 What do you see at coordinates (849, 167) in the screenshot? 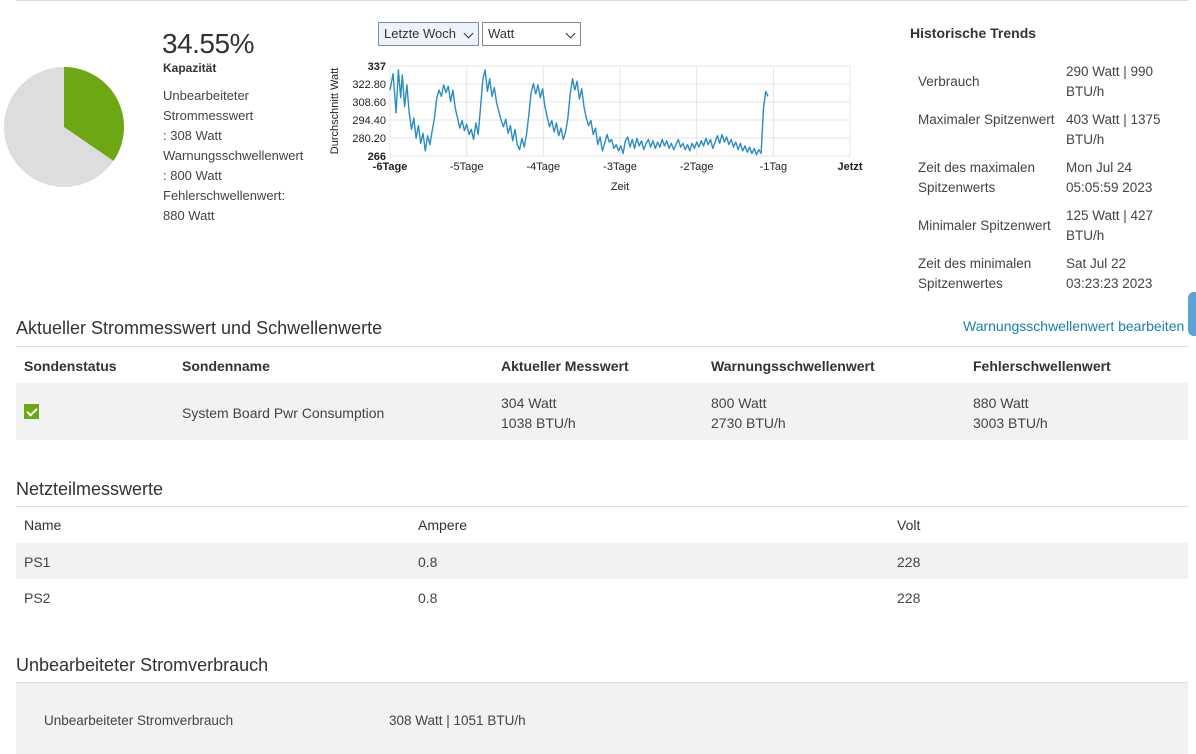
I see `x-tick-label: Jetzt` at bounding box center [849, 167].